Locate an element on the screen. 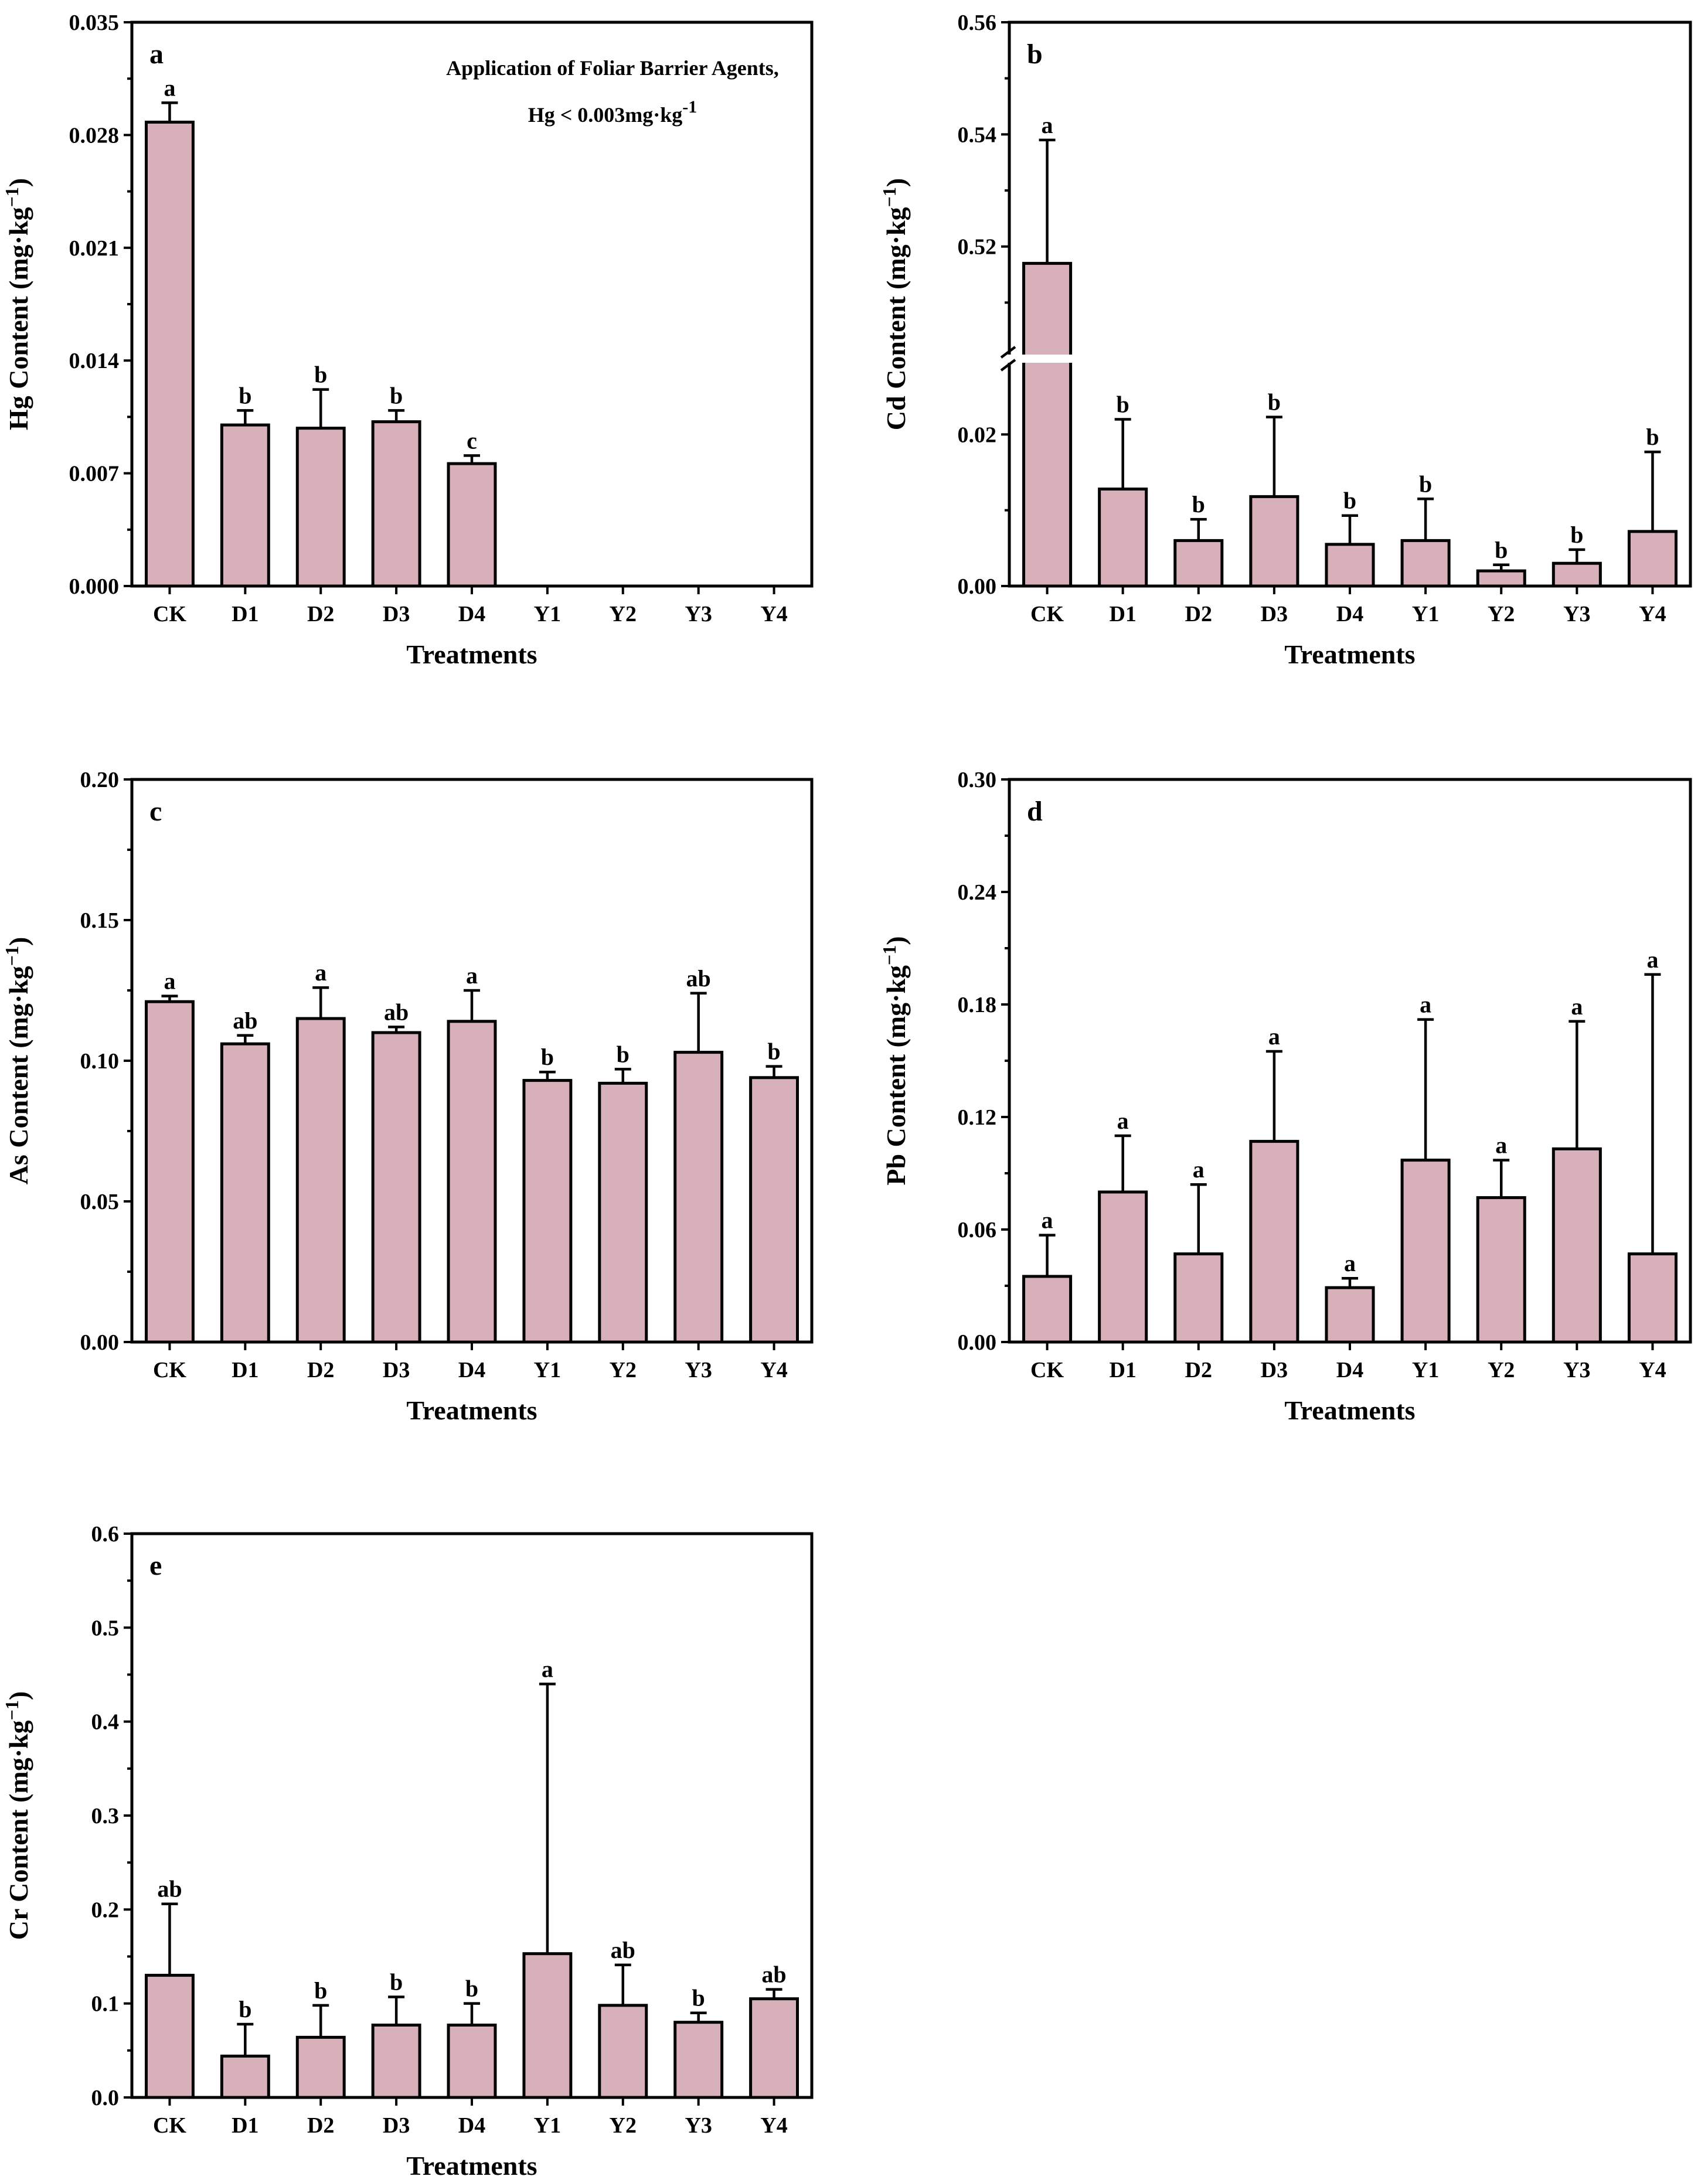  annotation-line-1: Application of Foliar Barrier Agents, is located at coordinates (612, 68).